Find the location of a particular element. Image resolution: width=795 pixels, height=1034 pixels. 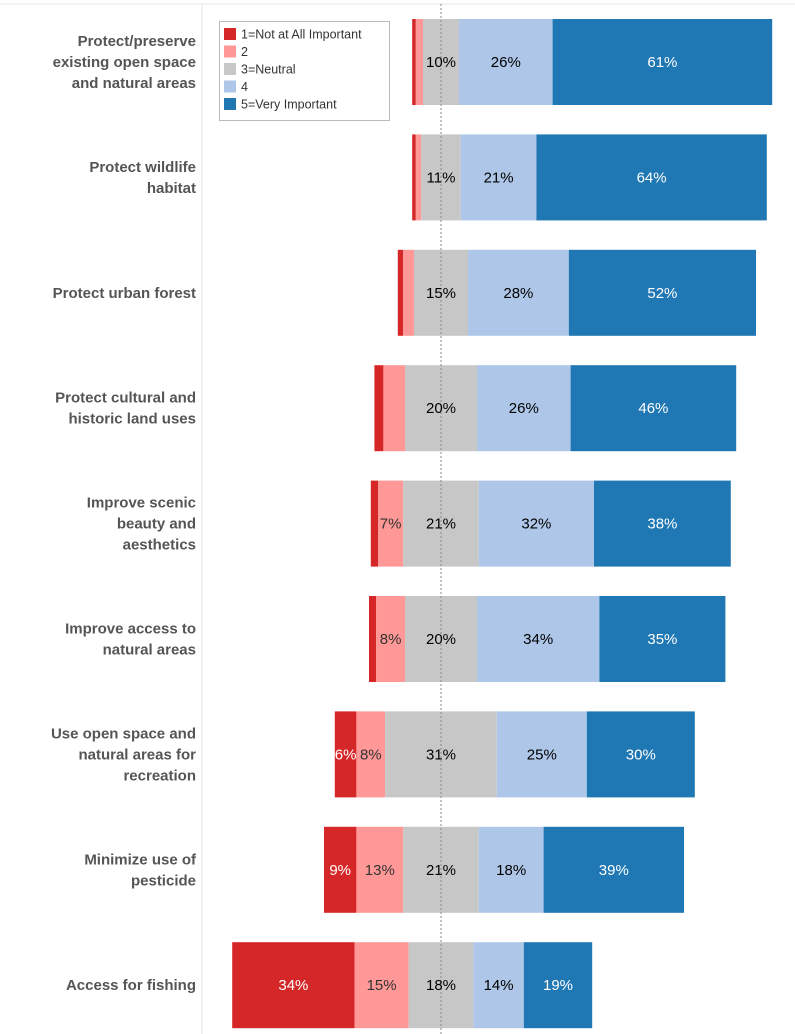

category-label-8: Minimize use of pesticide is located at coordinates (140, 870).